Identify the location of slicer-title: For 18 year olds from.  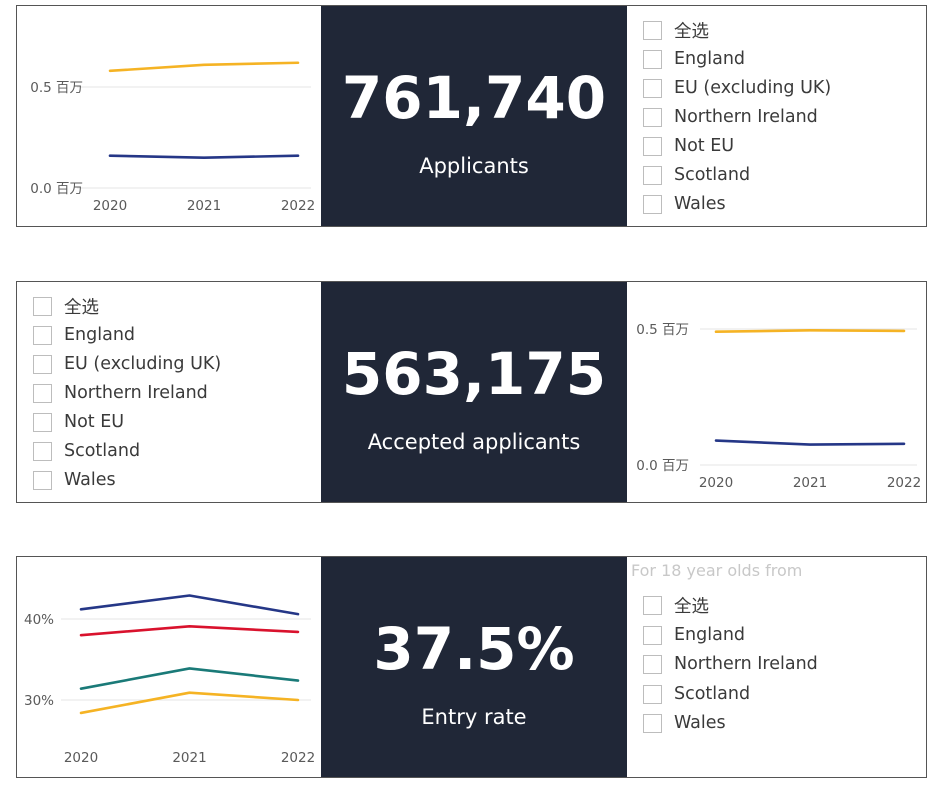
(717, 570).